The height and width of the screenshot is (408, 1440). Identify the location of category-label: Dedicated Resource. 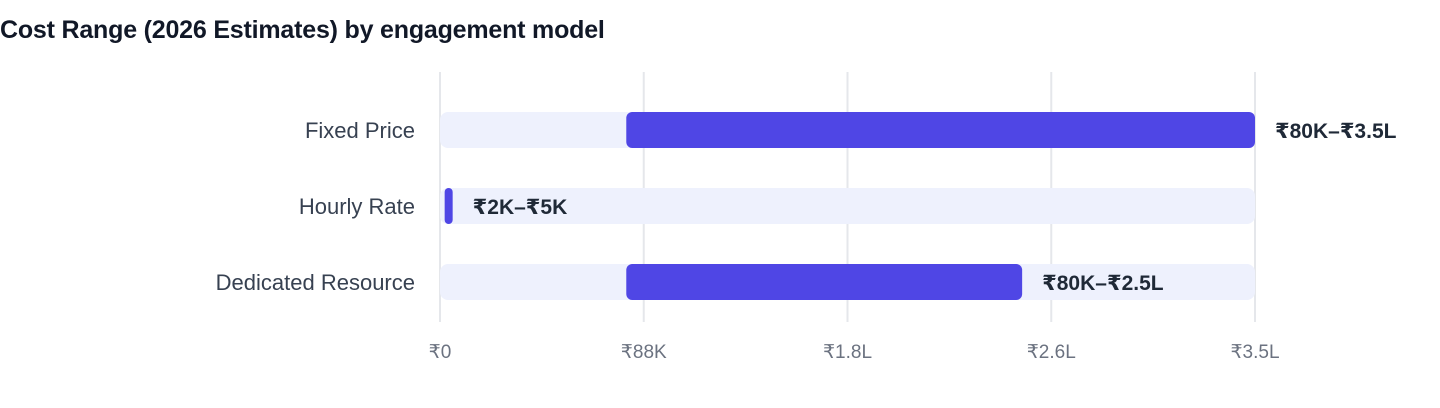
(315, 282).